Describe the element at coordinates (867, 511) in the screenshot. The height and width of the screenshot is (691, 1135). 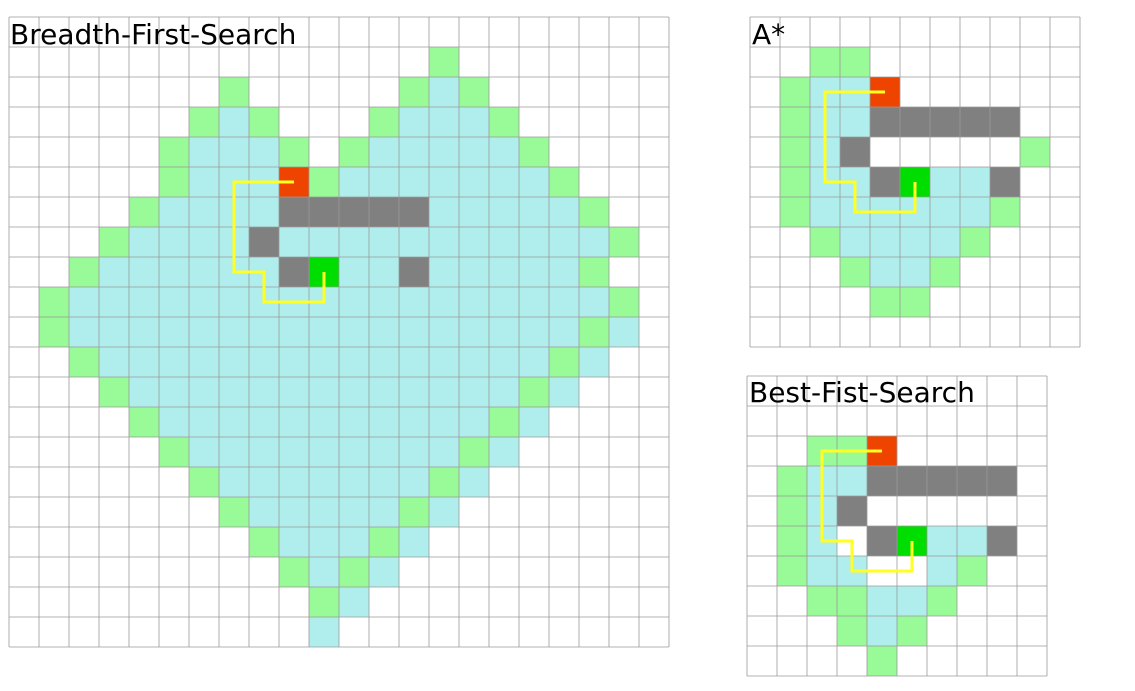
I see `best-first-path-line` at that location.